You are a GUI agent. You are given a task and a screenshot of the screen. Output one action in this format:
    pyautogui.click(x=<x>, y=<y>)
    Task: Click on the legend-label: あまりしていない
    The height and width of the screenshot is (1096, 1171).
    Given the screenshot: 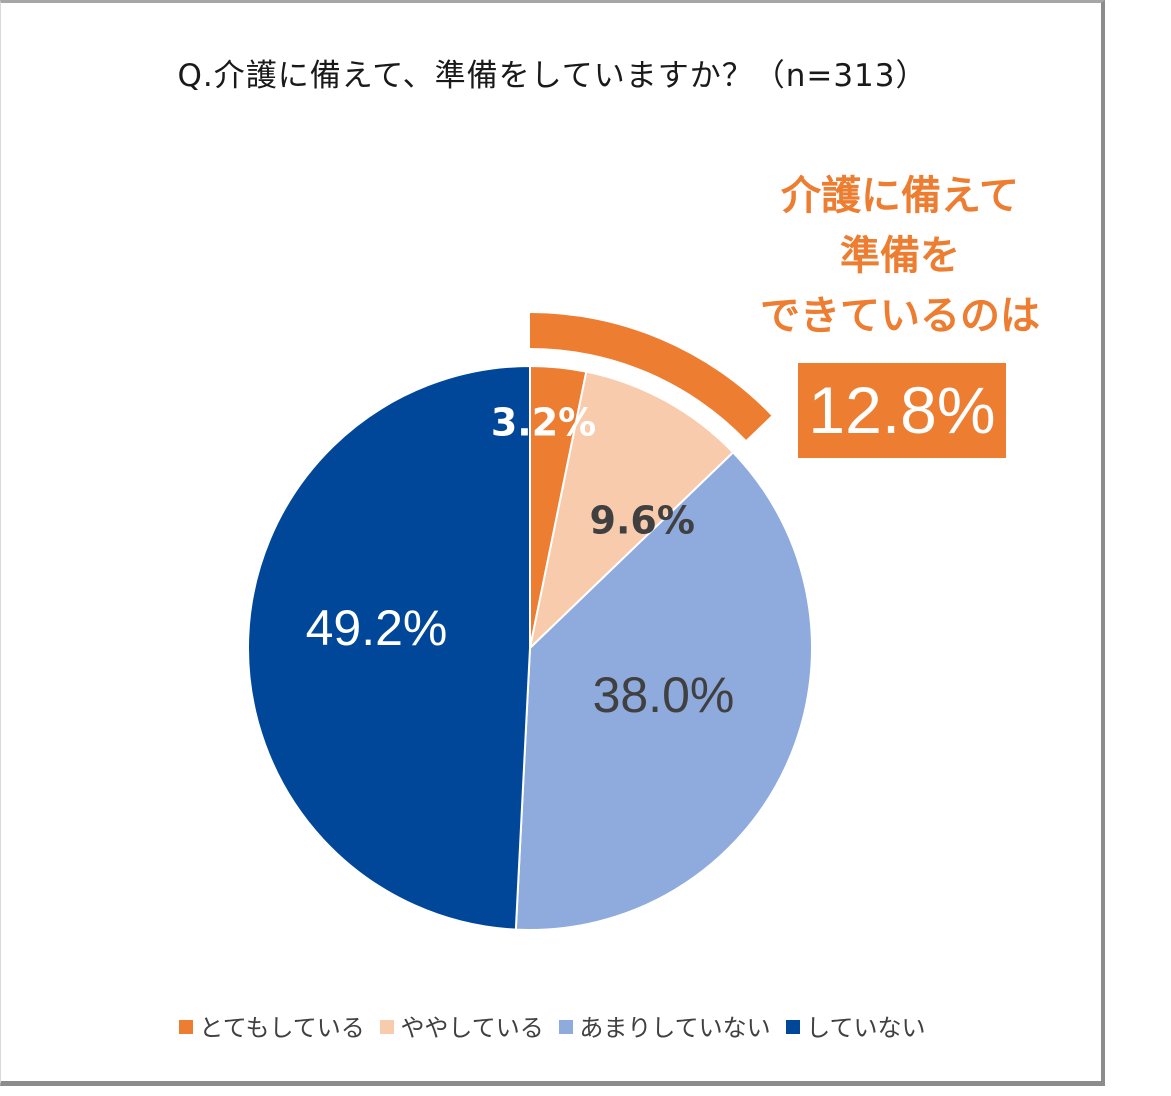 What is the action you would take?
    pyautogui.click(x=675, y=1028)
    